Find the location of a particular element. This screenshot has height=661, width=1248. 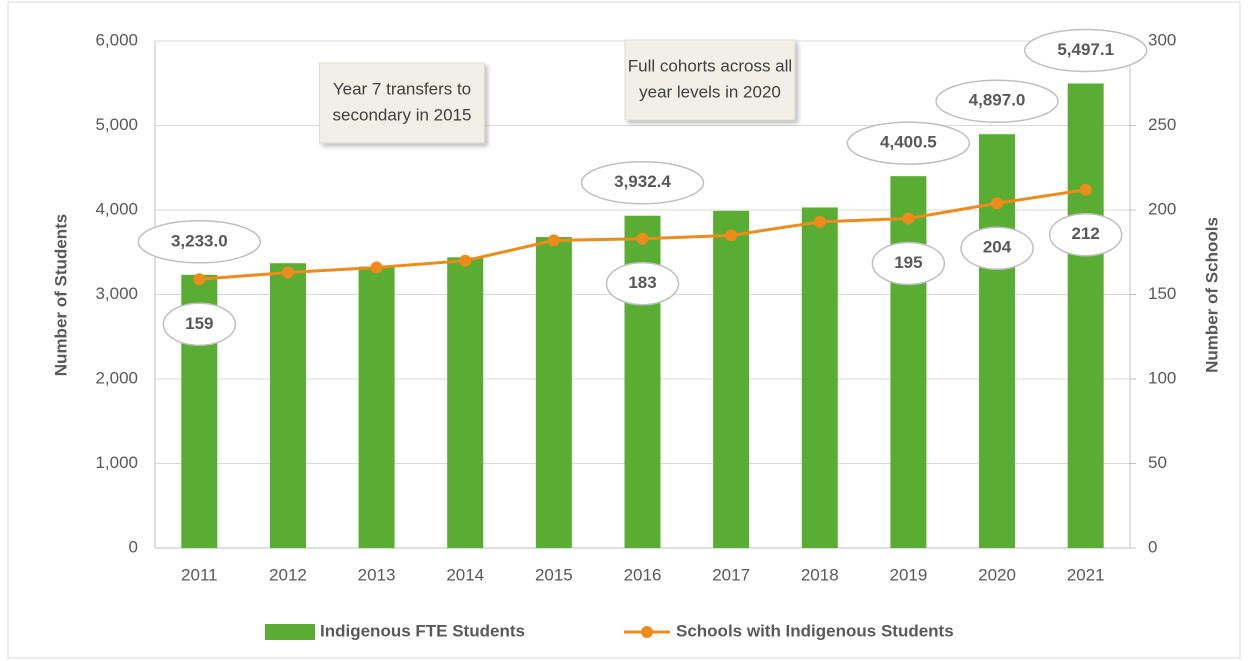

annotation-text: secondary in 2015 is located at coordinates (402, 114).